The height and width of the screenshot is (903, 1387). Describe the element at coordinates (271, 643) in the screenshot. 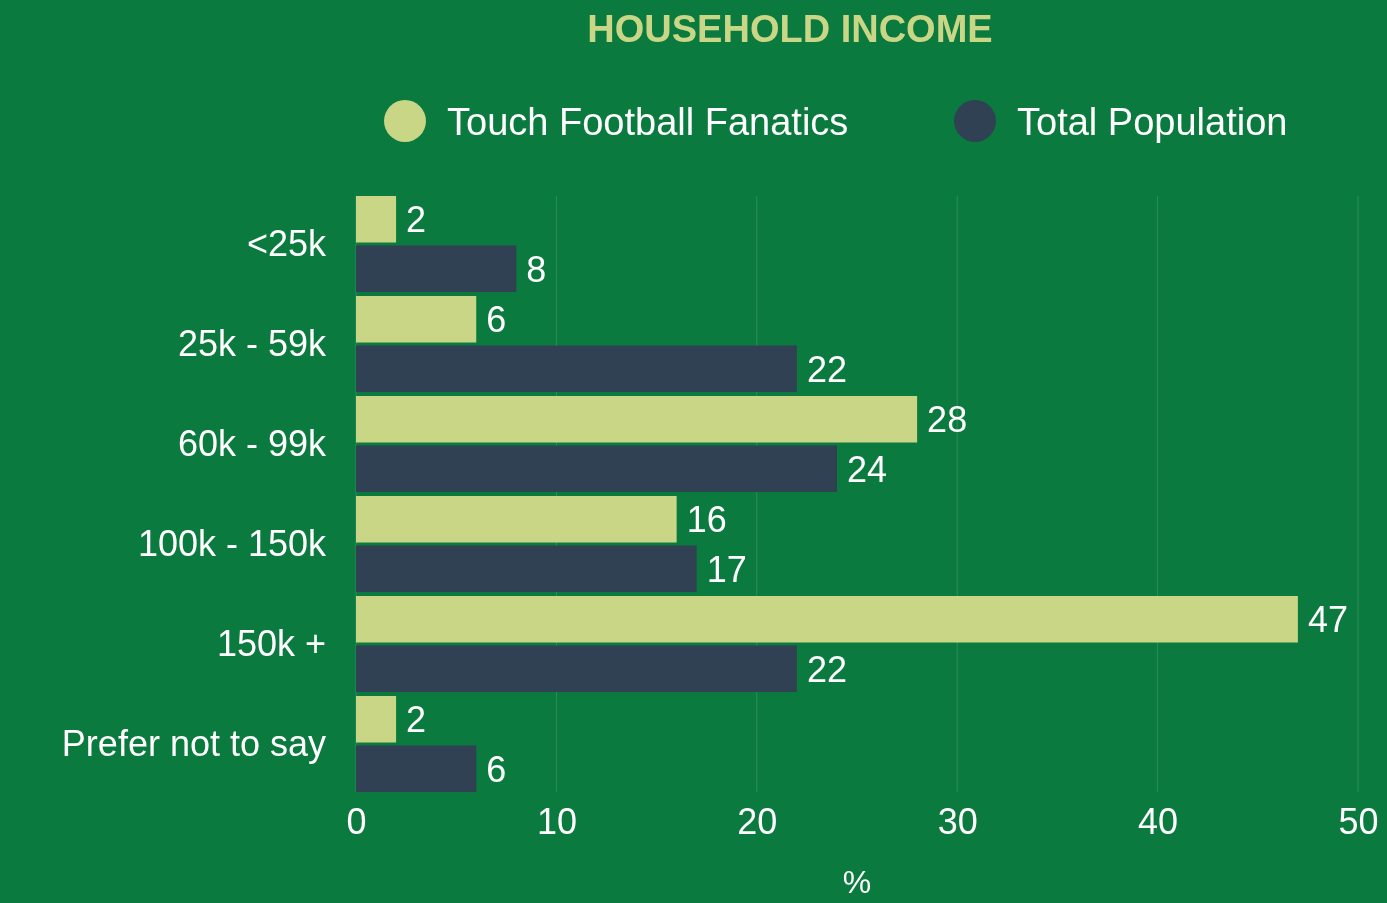

I see `y-tick-label: 150k +` at that location.